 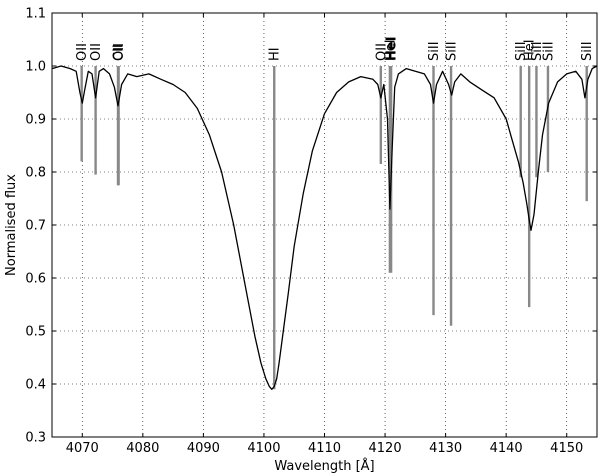 I want to click on line-id-label: HI, so click(x=275, y=54).